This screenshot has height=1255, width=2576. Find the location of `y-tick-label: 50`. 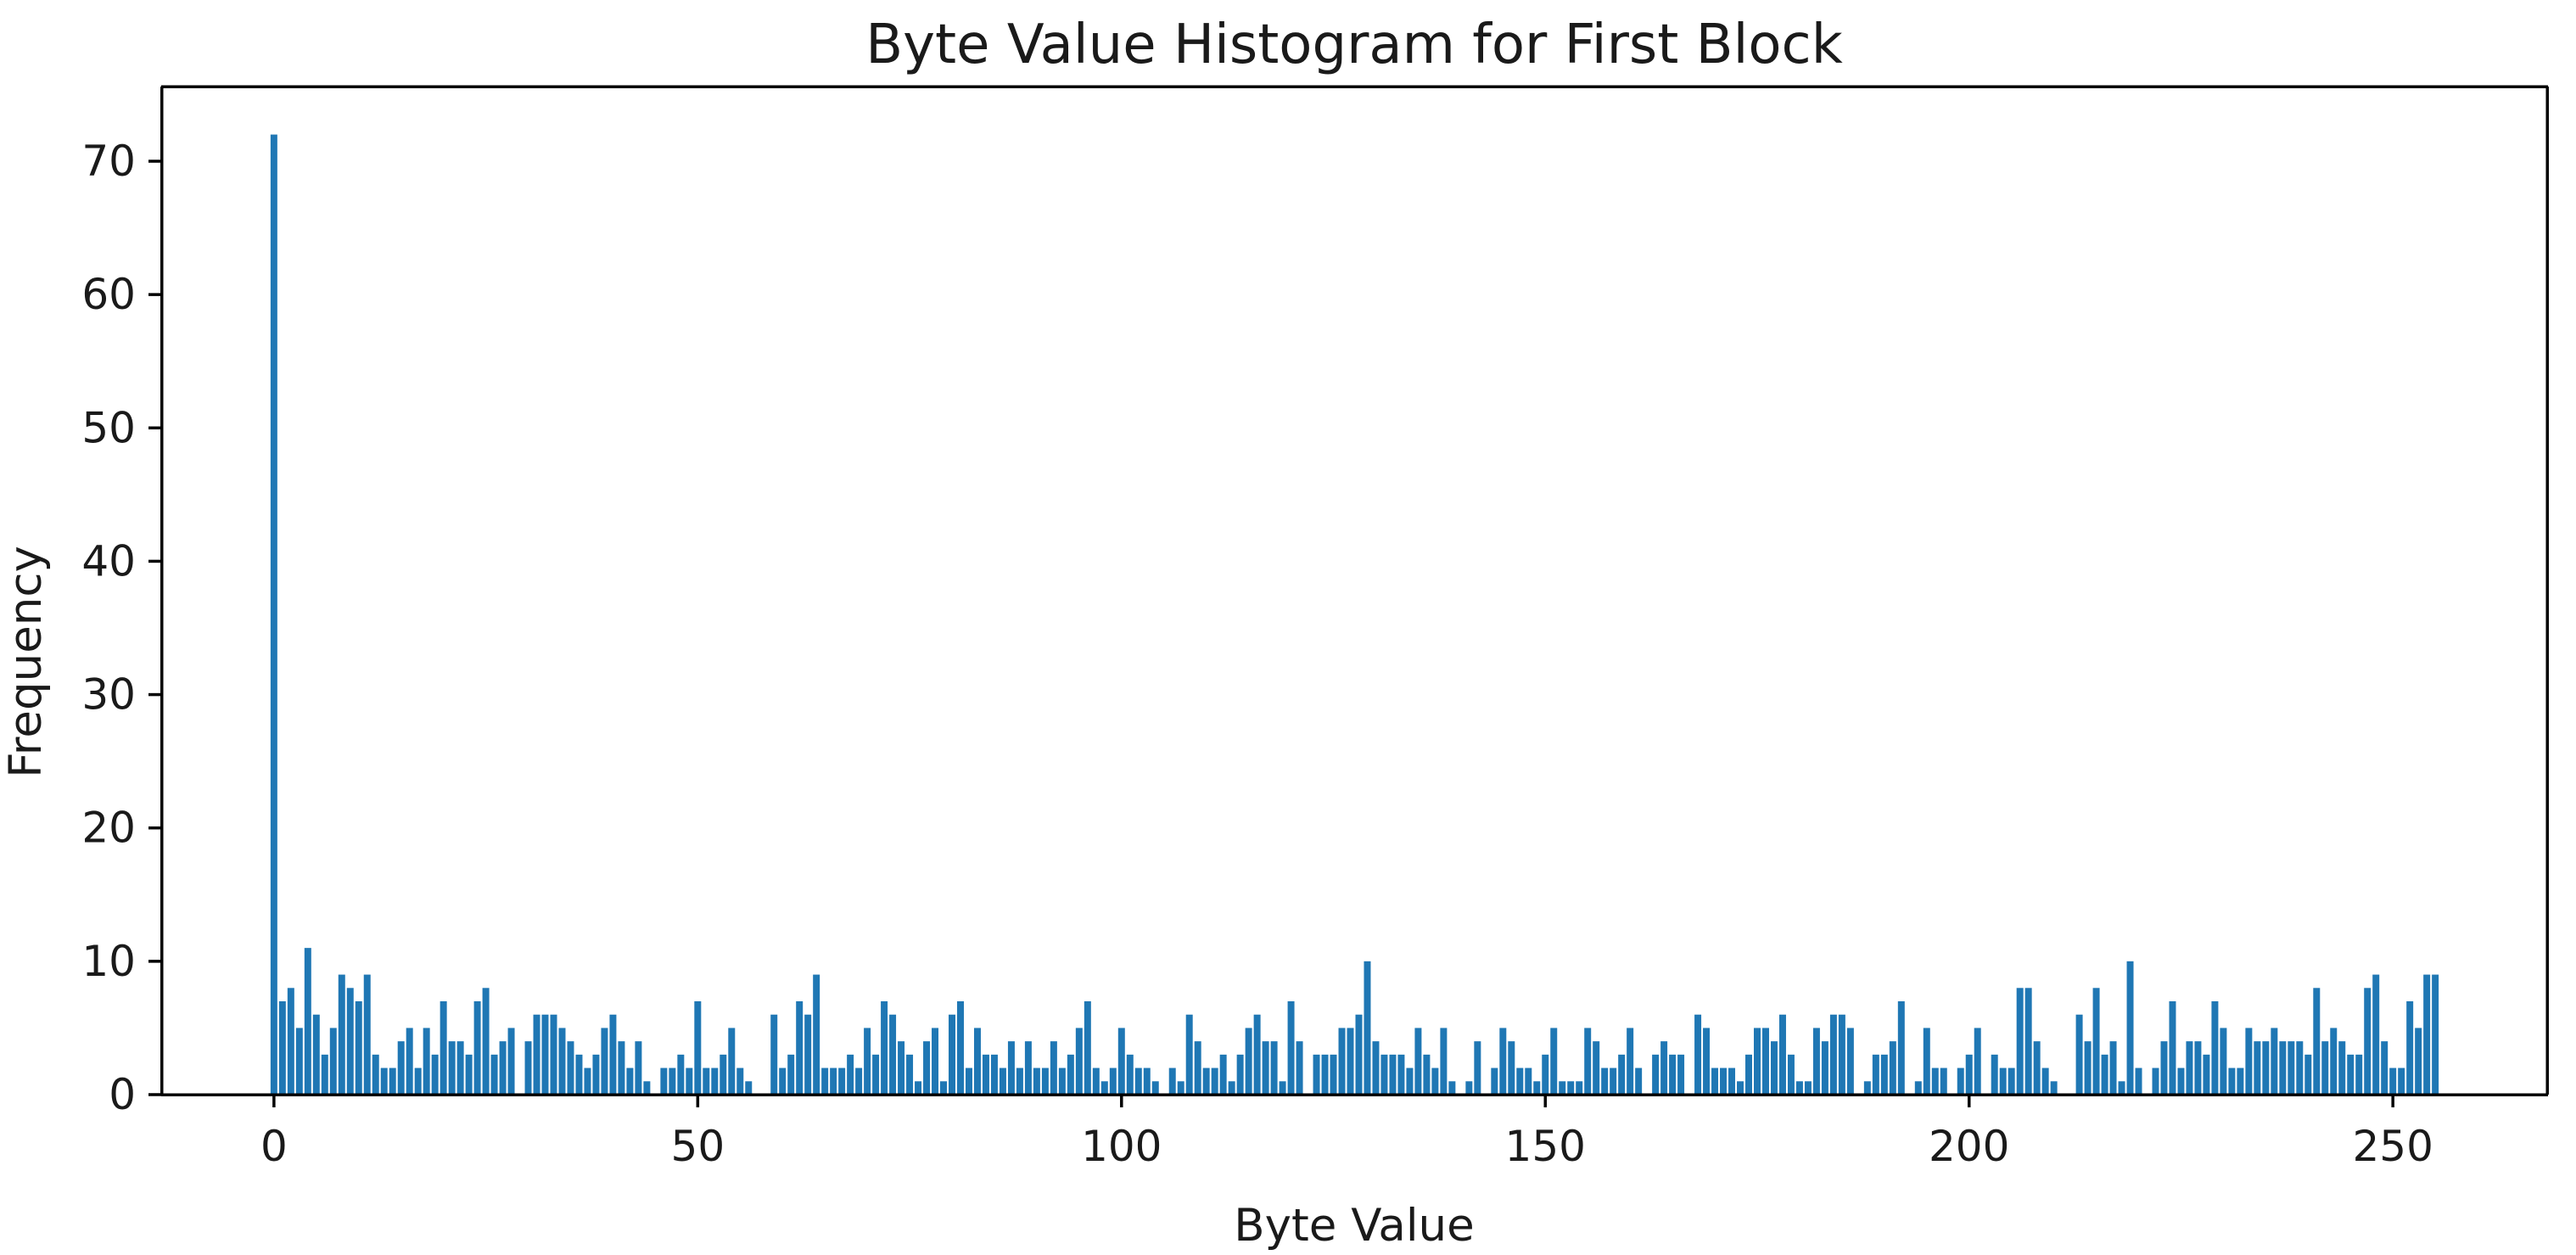

y-tick-label: 50 is located at coordinates (108, 427).